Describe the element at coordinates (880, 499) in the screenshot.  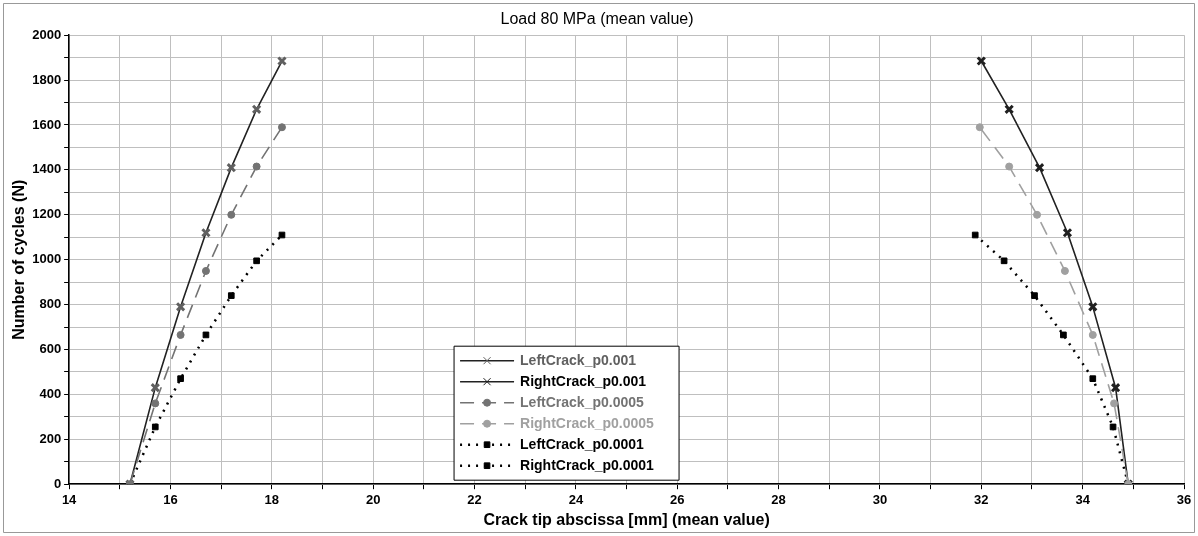
I see `x-tick-label: 30` at that location.